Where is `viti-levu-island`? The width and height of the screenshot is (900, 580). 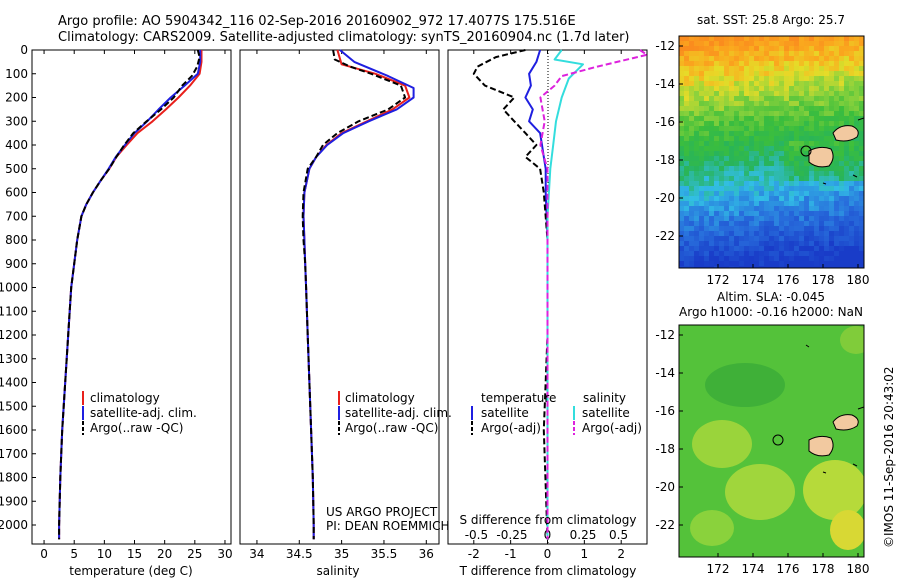
viti-levu-island is located at coordinates (821, 157).